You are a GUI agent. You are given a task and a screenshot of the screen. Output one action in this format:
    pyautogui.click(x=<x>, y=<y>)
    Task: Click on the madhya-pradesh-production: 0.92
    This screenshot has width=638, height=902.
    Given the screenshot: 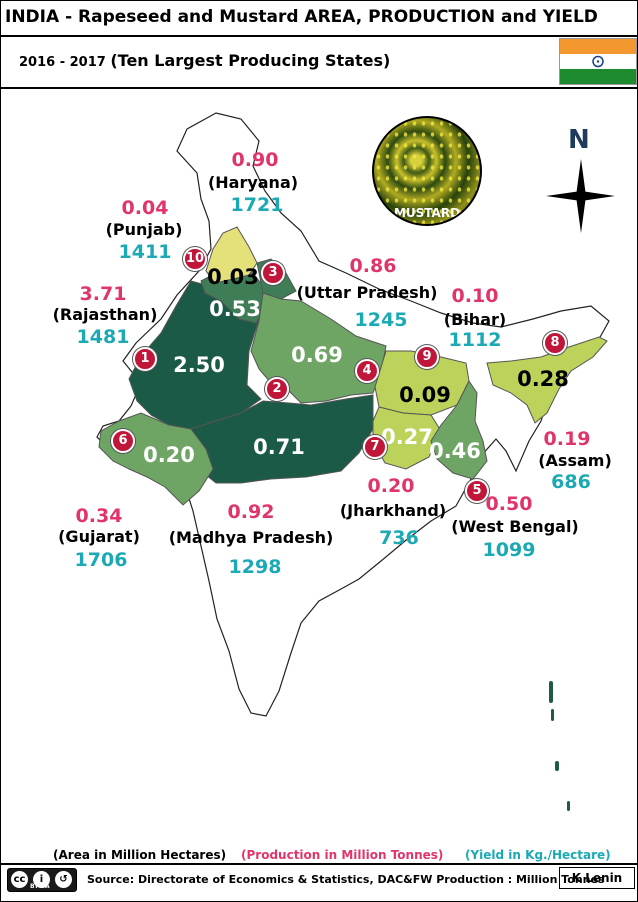 What is the action you would take?
    pyautogui.click(x=251, y=512)
    